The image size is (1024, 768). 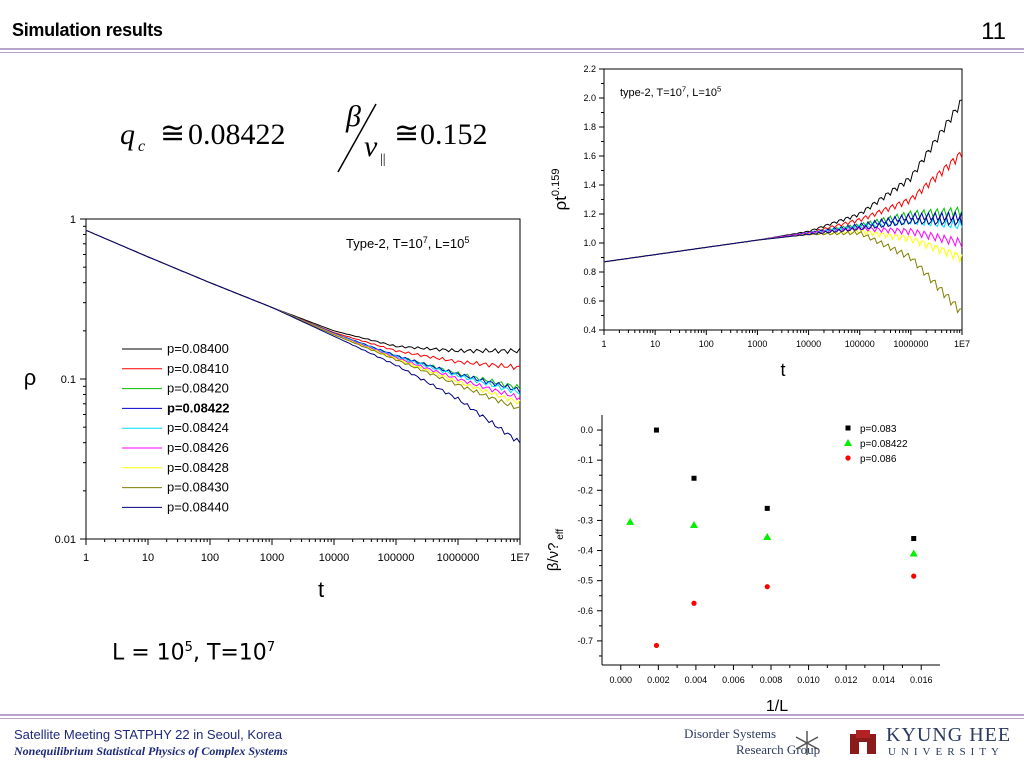 What do you see at coordinates (198, 368) in the screenshot?
I see `legend-label: p=0.08410` at bounding box center [198, 368].